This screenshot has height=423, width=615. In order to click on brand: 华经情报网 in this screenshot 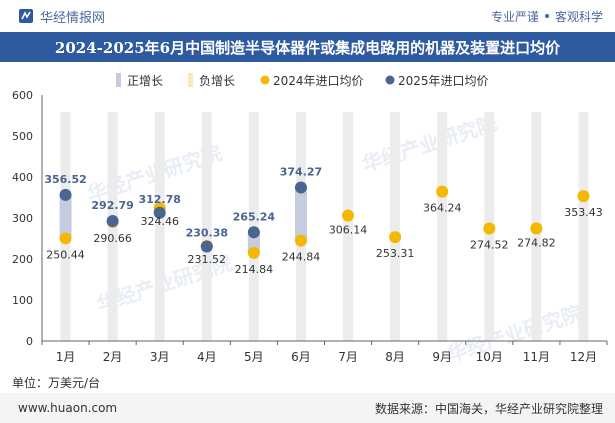, I will do `click(61, 16)`.